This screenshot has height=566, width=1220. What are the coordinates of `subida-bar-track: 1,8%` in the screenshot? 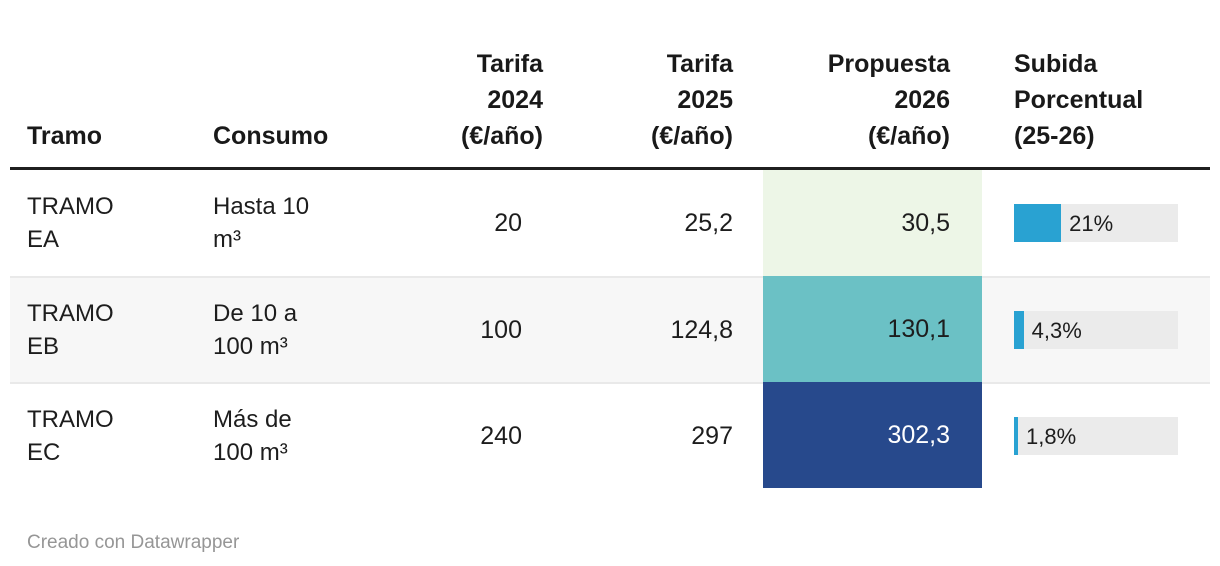 It's located at (1096, 436).